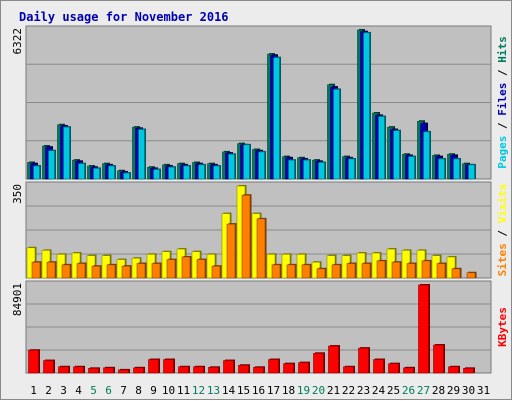  I want to click on legend-entry: Visits, so click(502, 204).